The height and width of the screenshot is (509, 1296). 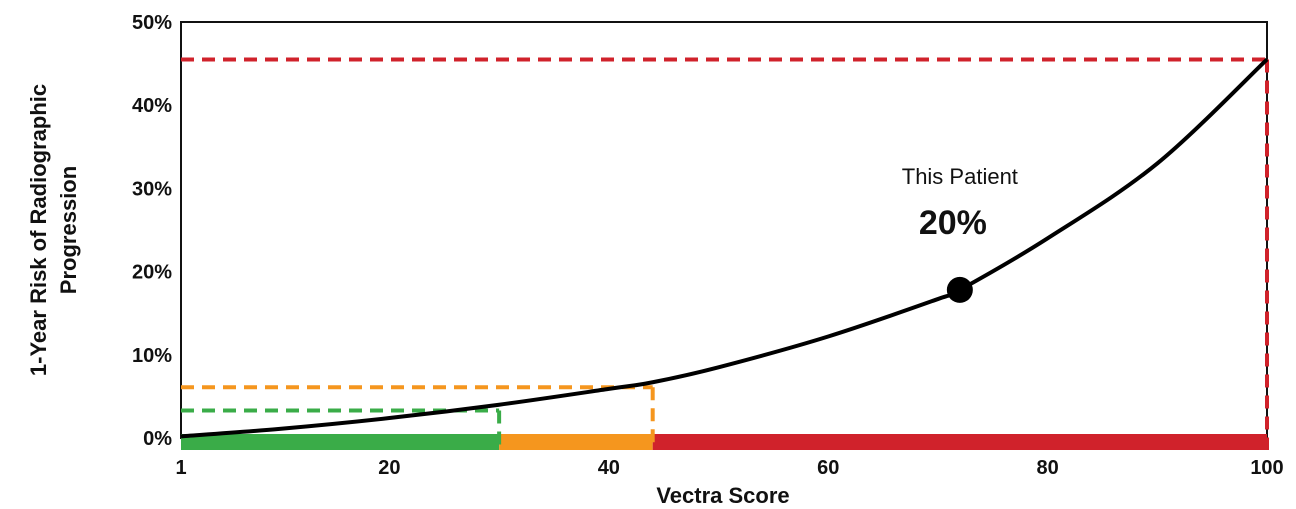 What do you see at coordinates (828, 468) in the screenshot?
I see `x-tick-label-3: 60` at bounding box center [828, 468].